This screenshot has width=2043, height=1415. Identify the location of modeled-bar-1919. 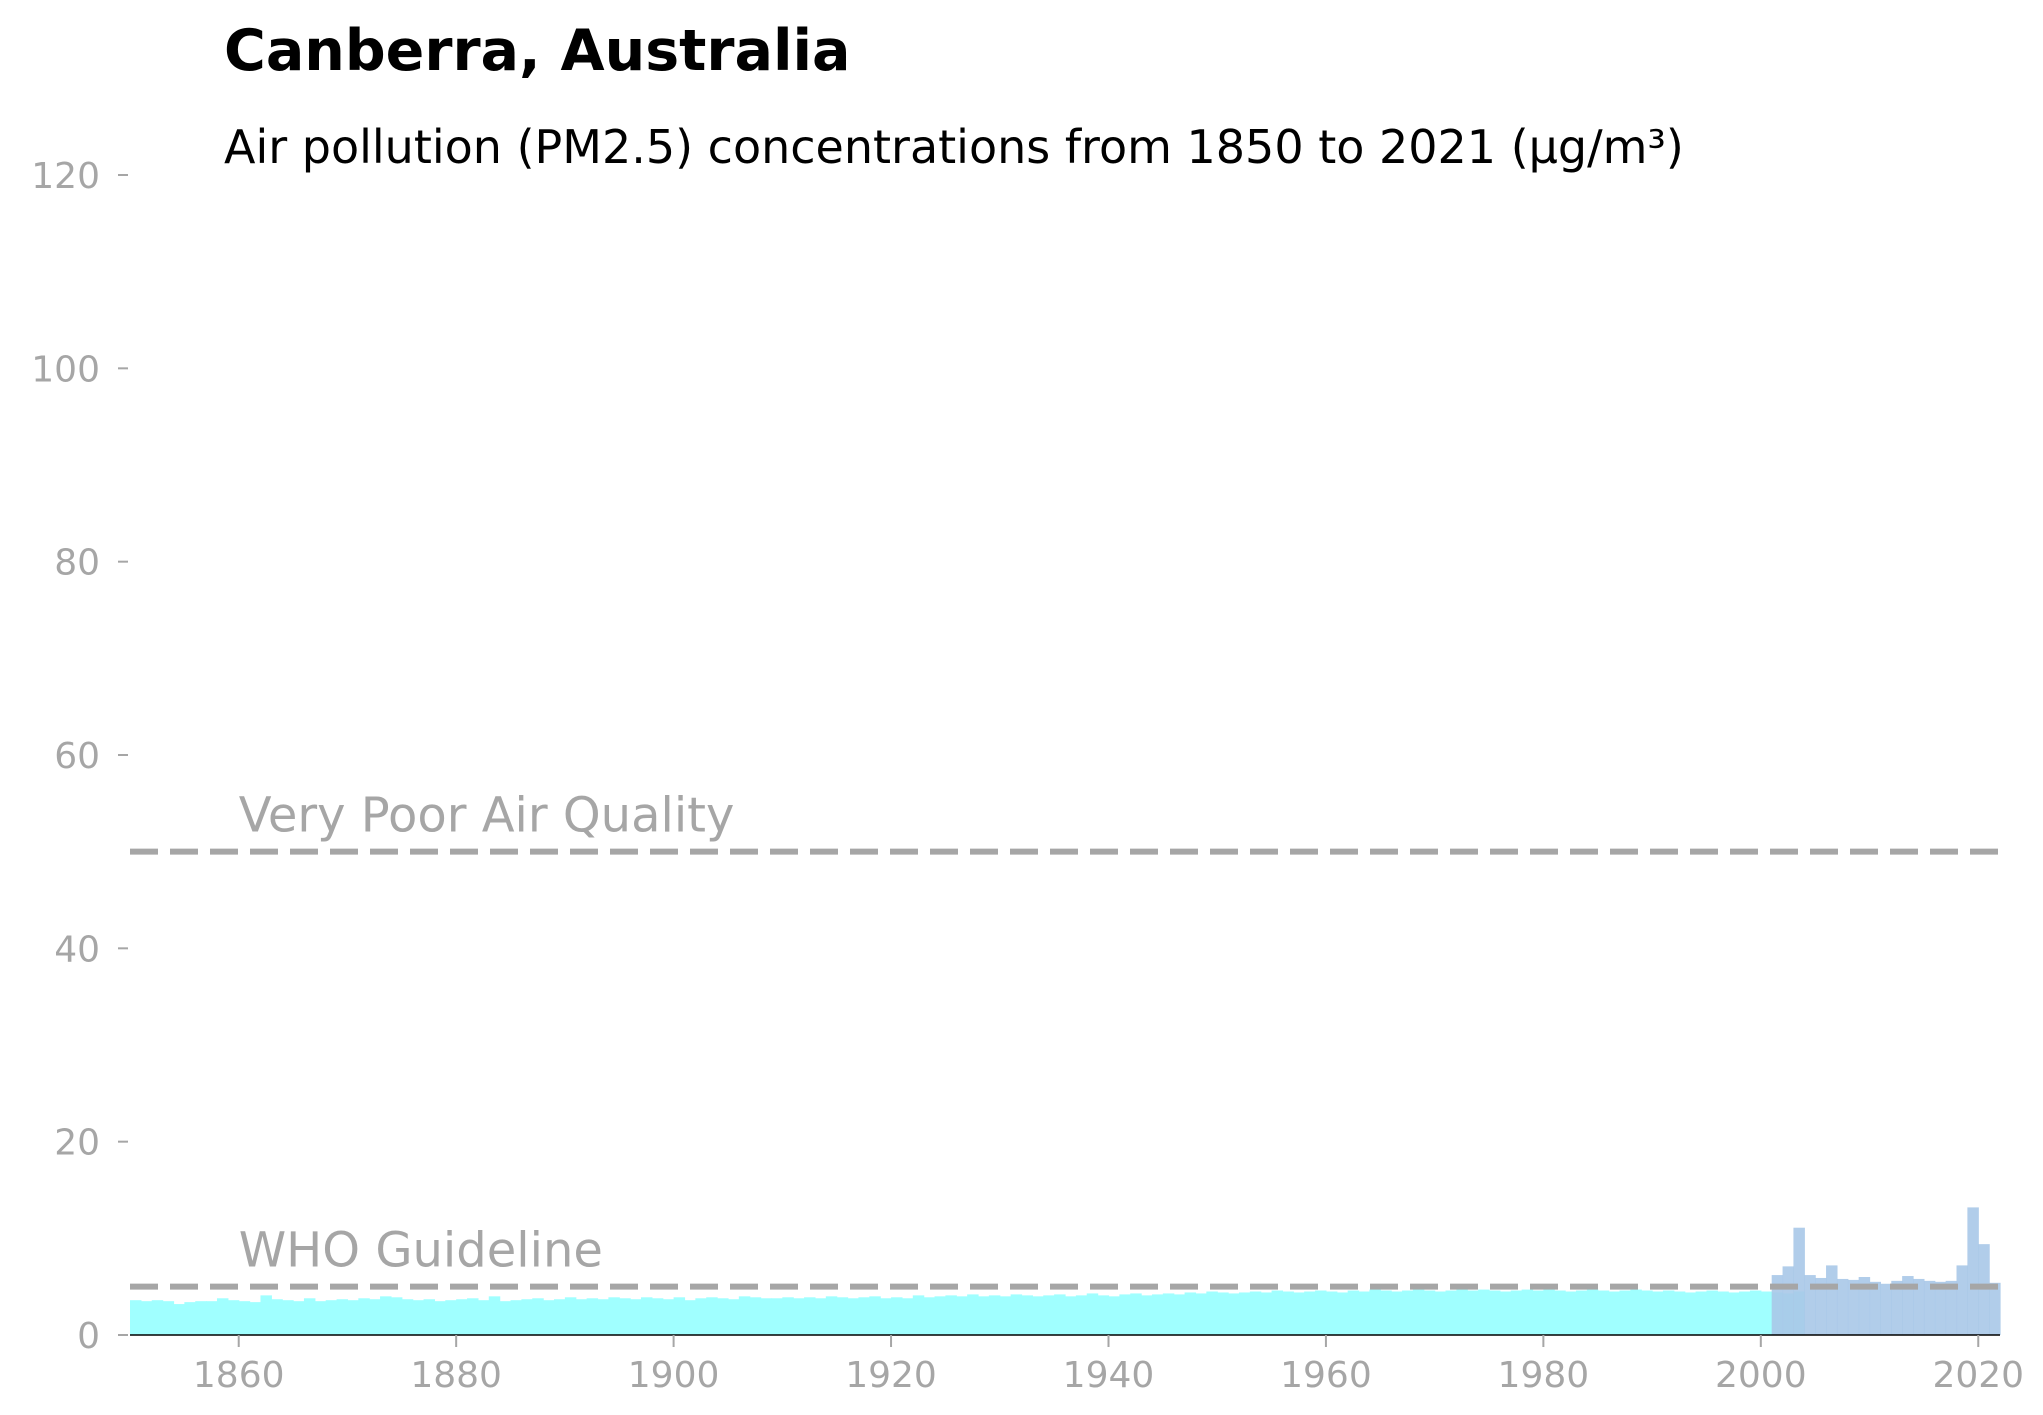
(886, 1316).